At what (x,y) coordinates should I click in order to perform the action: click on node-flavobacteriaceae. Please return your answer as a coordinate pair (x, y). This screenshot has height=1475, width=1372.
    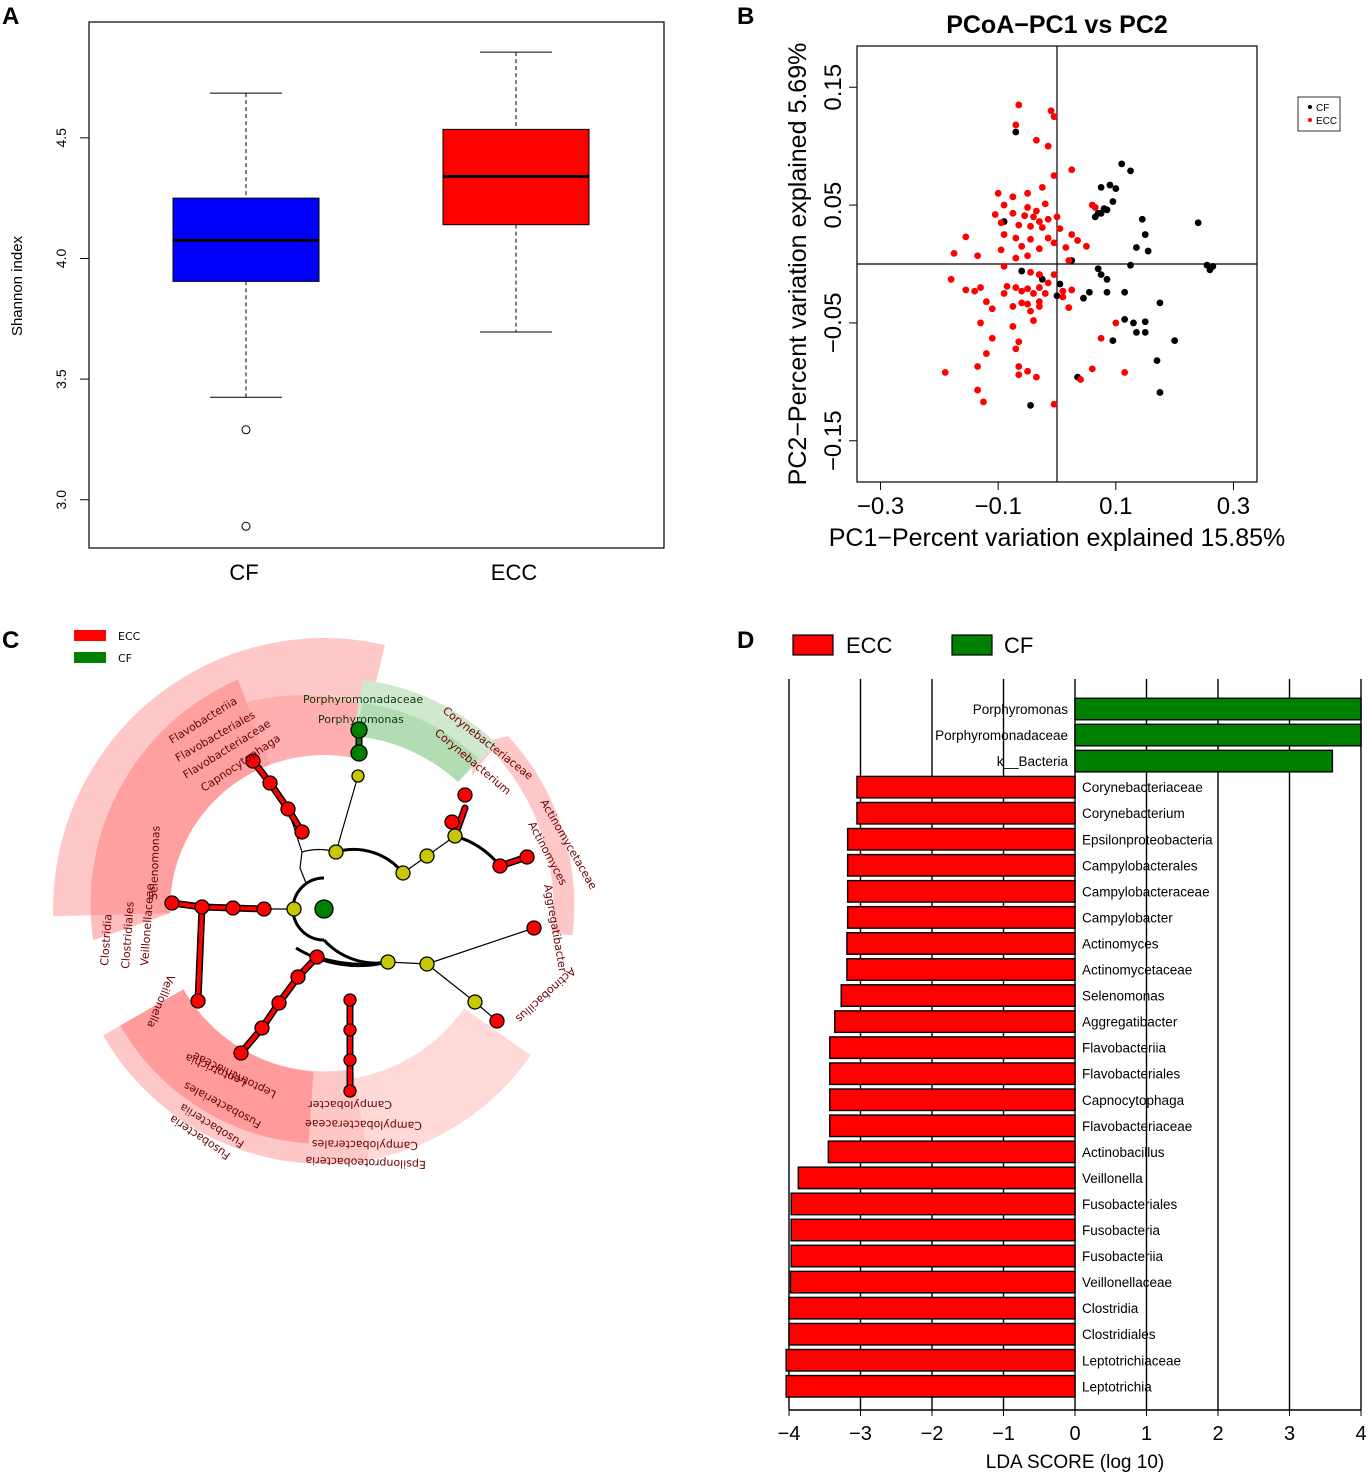
    Looking at the image, I should click on (270, 783).